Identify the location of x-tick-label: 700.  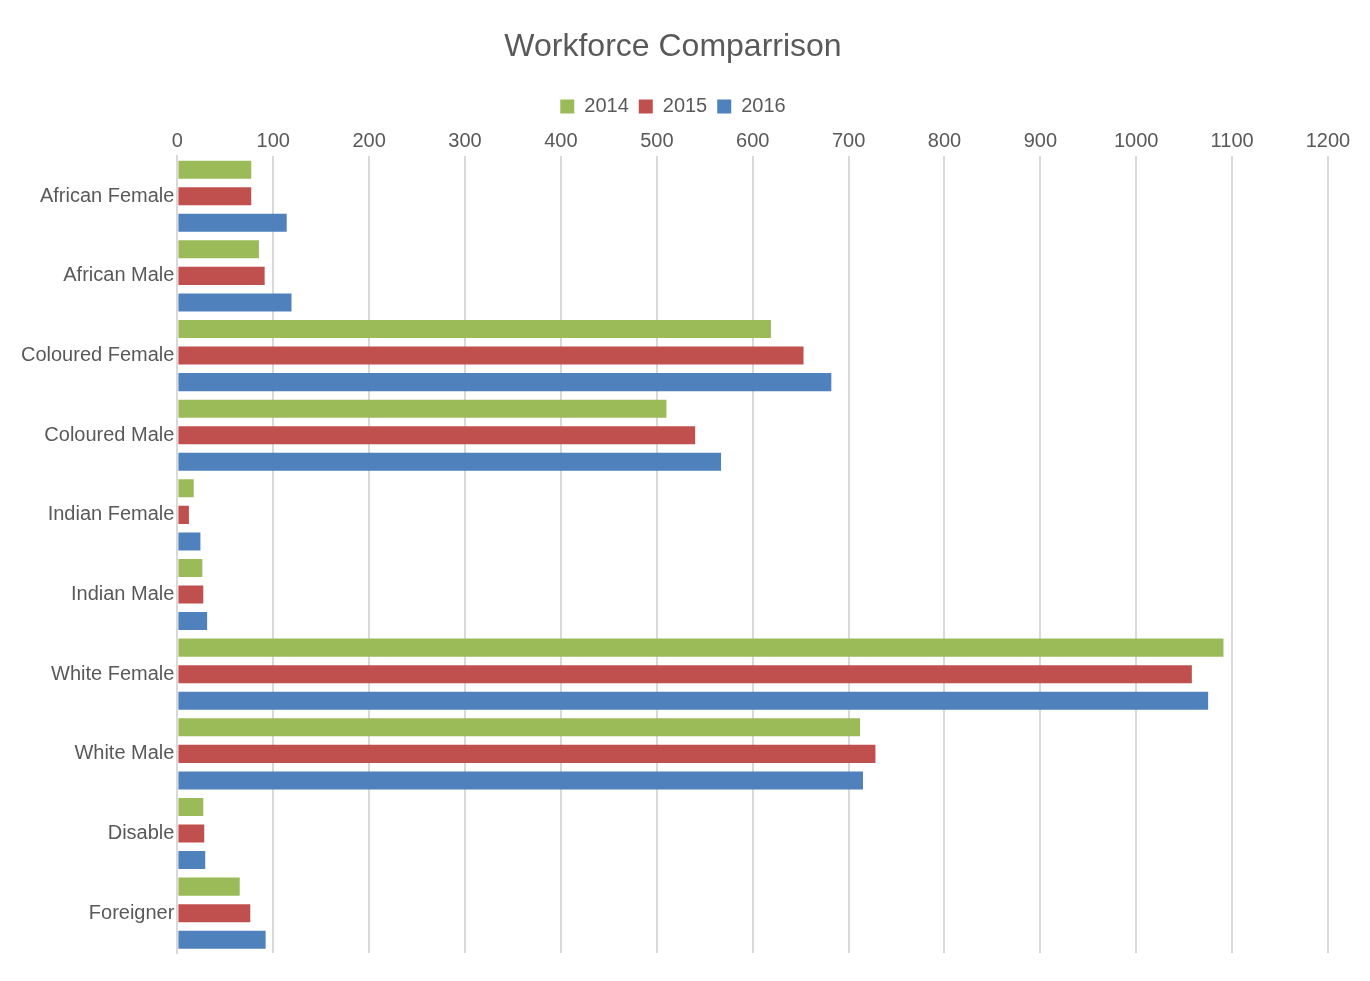
(848, 139).